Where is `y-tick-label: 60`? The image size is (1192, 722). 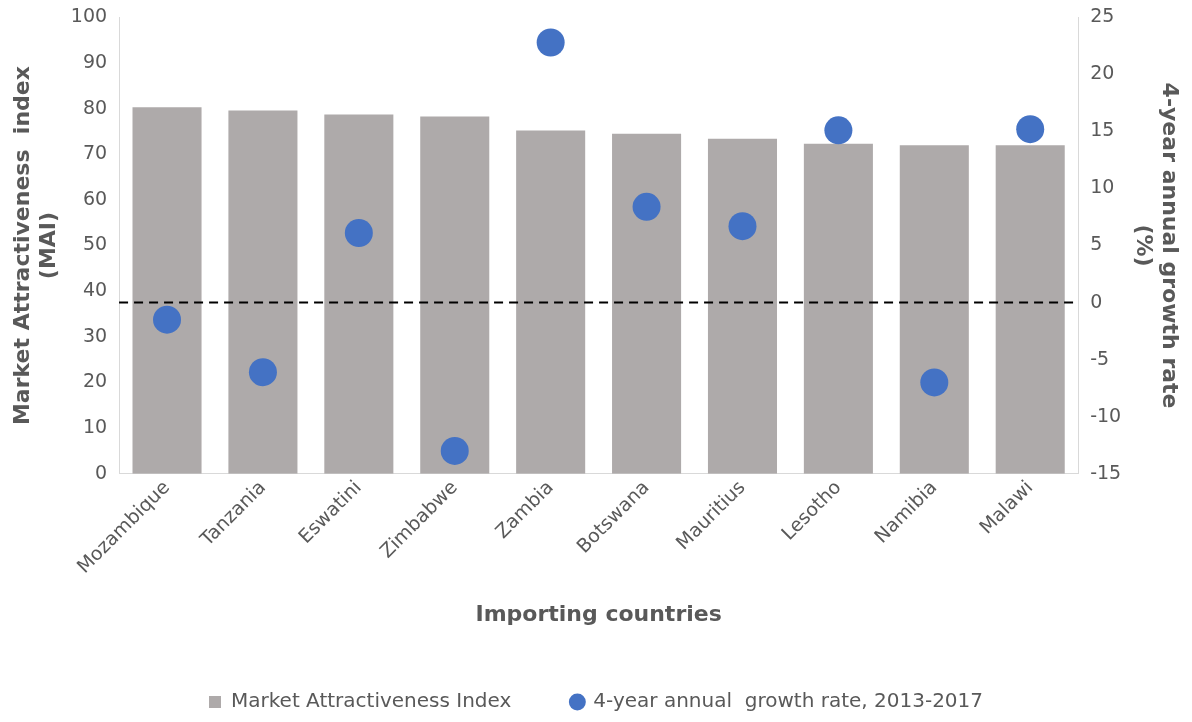 y-tick-label: 60 is located at coordinates (95, 197).